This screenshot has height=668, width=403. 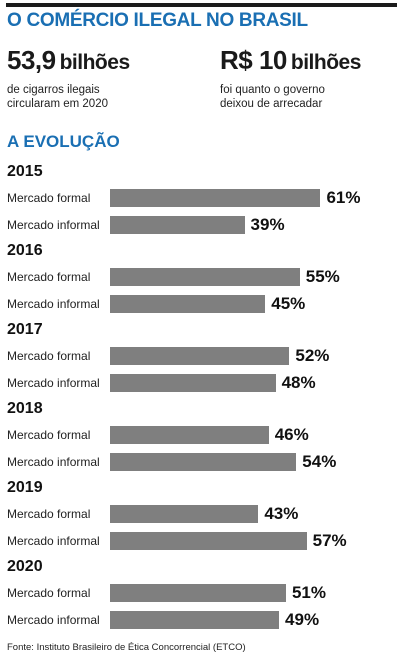 What do you see at coordinates (201, 5) in the screenshot?
I see `top-rule` at bounding box center [201, 5].